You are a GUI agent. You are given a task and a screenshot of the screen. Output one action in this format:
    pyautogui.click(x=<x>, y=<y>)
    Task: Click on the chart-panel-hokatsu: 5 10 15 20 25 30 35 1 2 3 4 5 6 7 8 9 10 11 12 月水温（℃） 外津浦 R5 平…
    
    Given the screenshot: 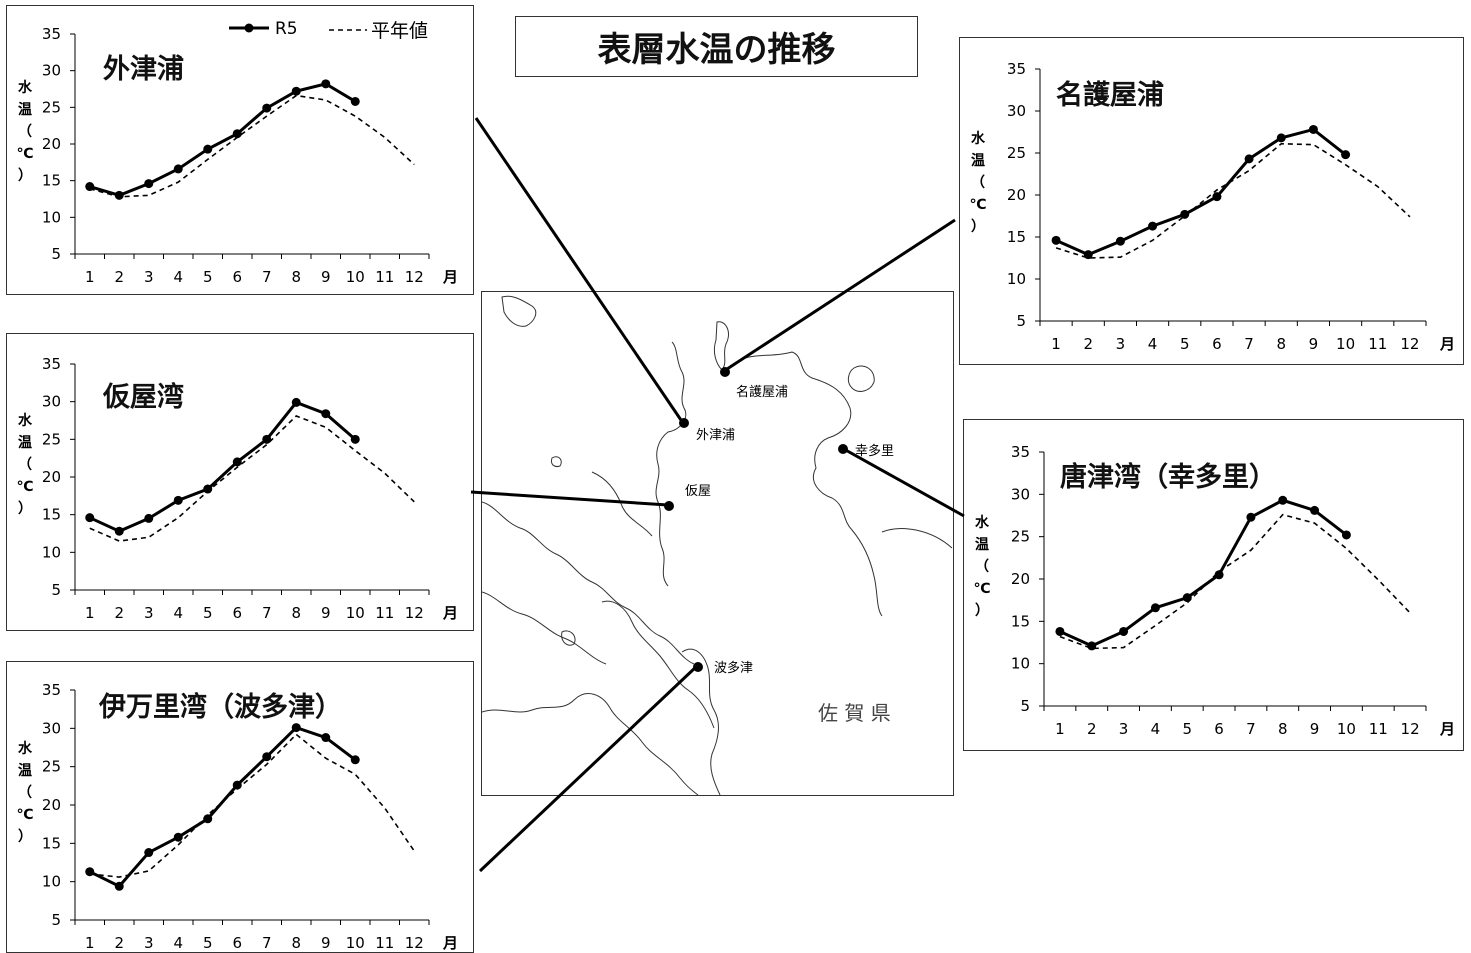 What is the action you would take?
    pyautogui.click(x=240, y=150)
    